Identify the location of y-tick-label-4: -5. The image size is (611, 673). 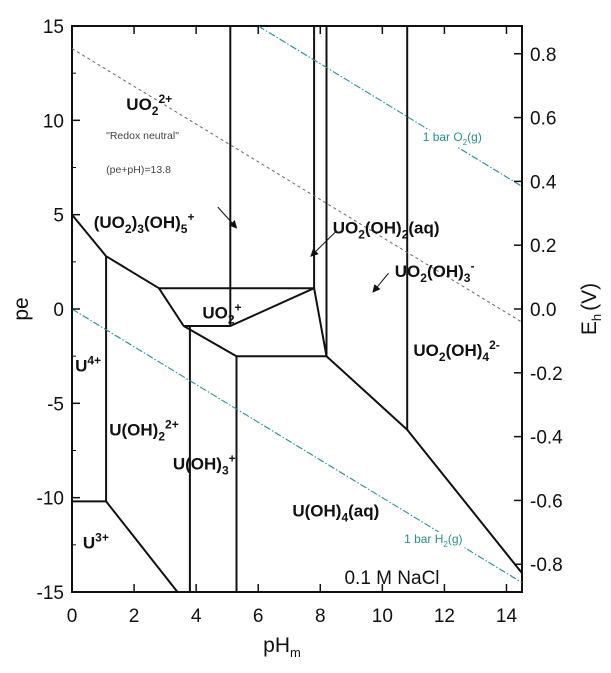
(55, 404).